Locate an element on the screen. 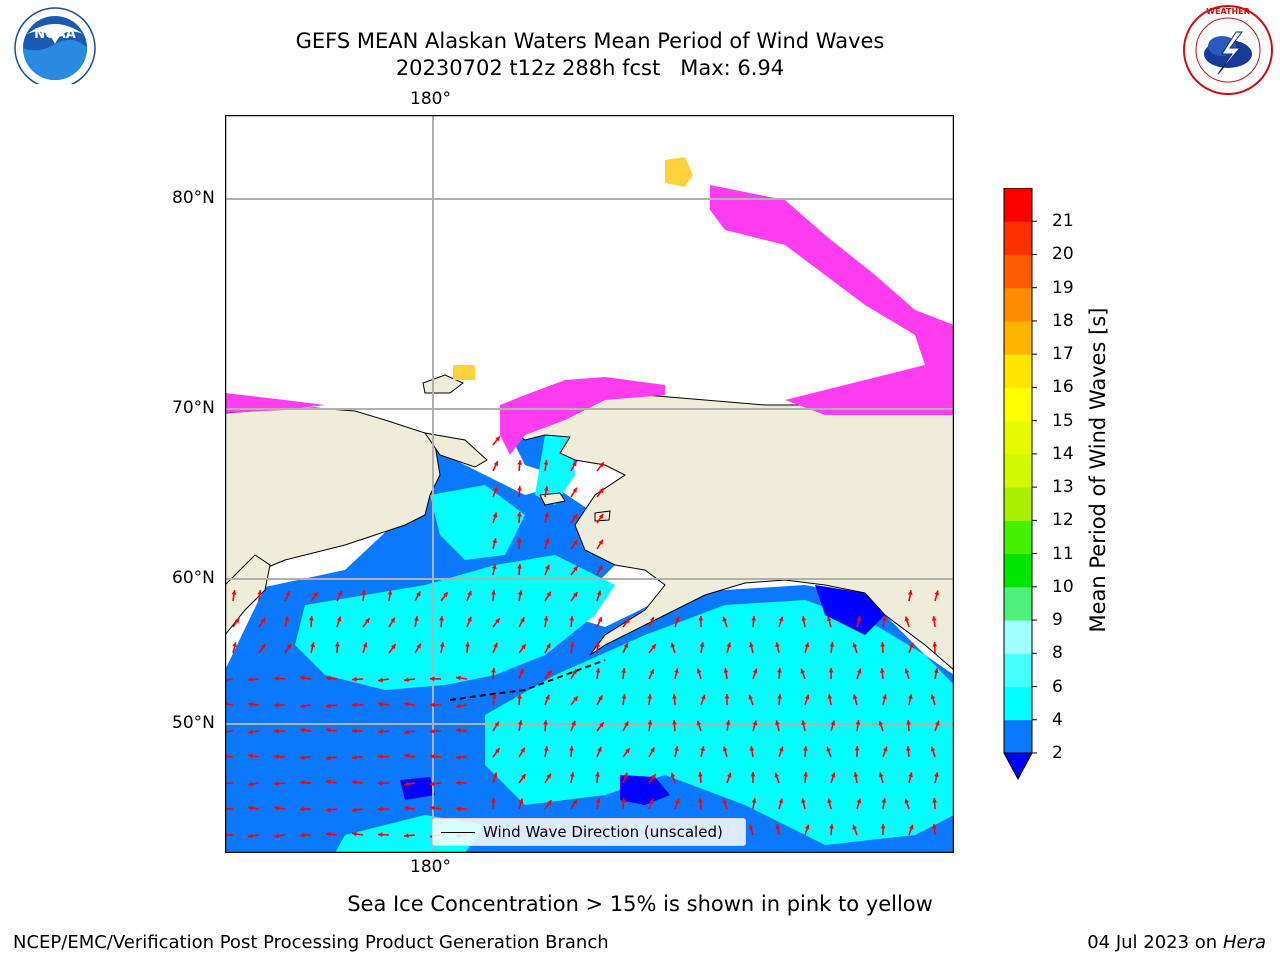 This screenshot has width=1280, height=960. colorbar-tick-label: 10 is located at coordinates (1063, 586).